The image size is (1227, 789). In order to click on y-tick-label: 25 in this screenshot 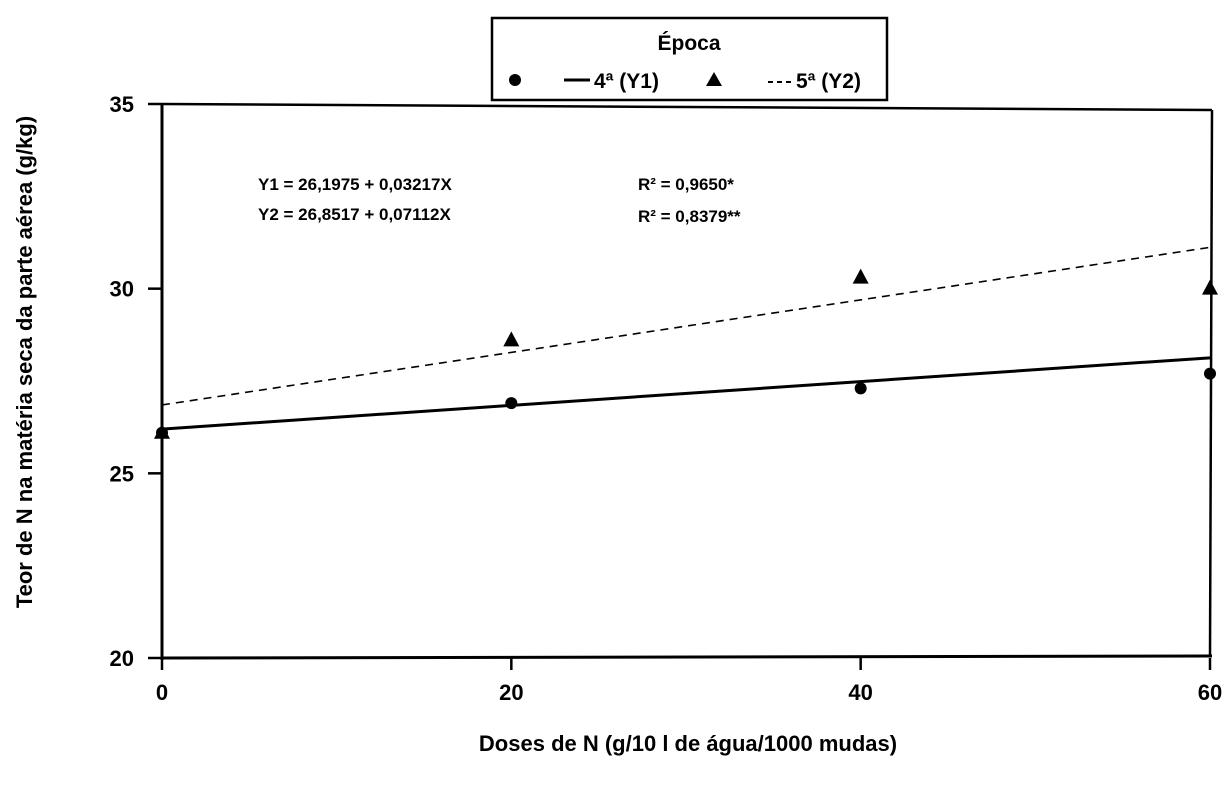, I will do `click(122, 473)`.